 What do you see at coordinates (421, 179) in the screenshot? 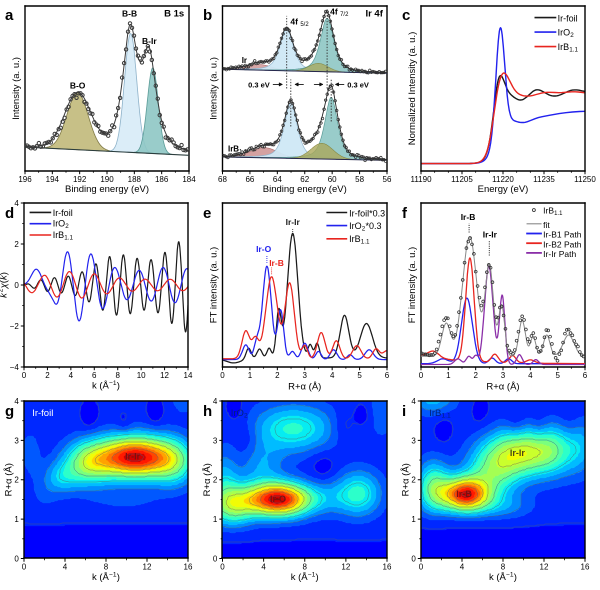
I see `svg-text: 11190` at bounding box center [421, 179].